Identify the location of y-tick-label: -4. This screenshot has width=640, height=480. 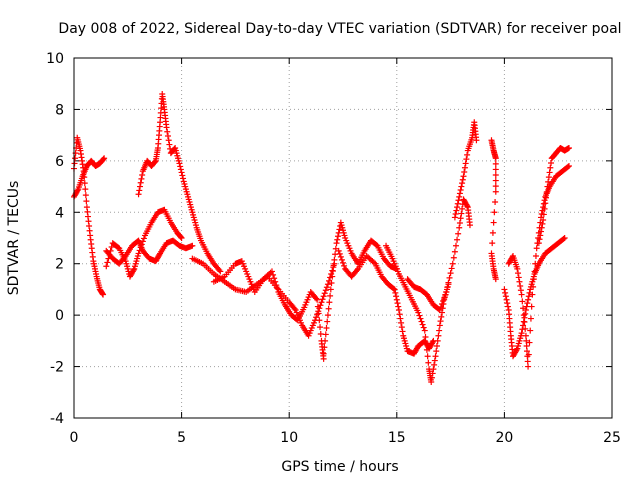
(57, 419).